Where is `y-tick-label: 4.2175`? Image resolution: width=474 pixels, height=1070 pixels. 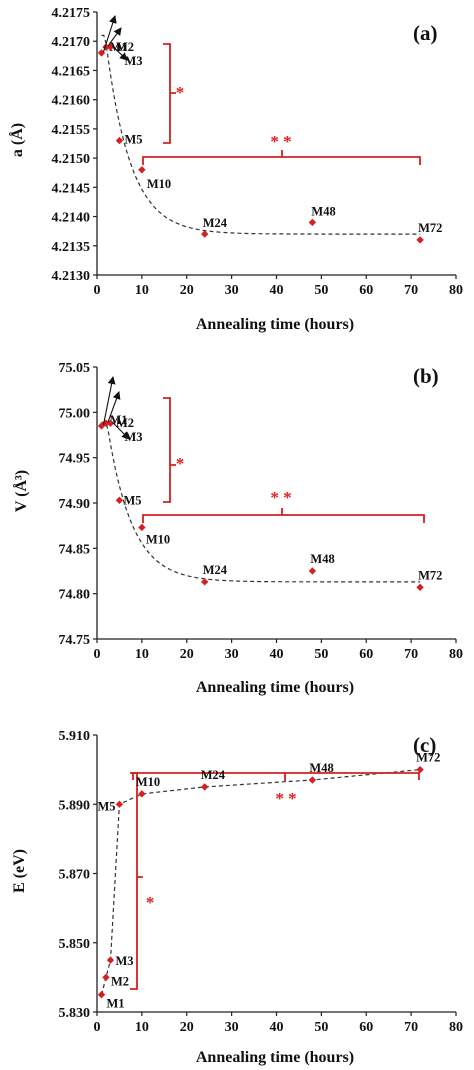
y-tick-label: 4.2175 is located at coordinates (71, 13).